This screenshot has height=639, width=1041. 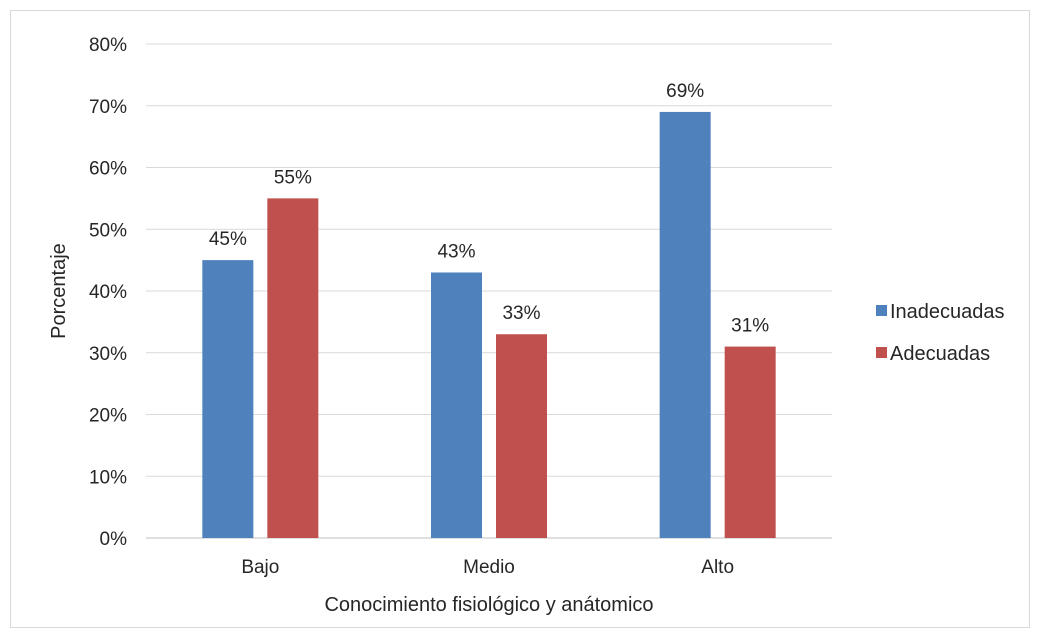 What do you see at coordinates (456, 405) in the screenshot?
I see `bar-inadecuadas-medio` at bounding box center [456, 405].